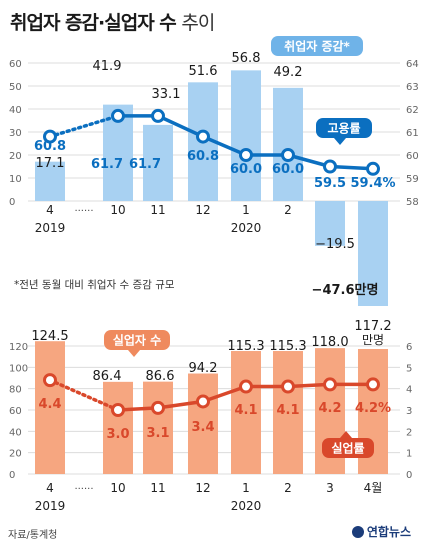 The width and height of the screenshot is (423, 549). What do you see at coordinates (15, 411) in the screenshot?
I see `left-tick-label: 60` at bounding box center [15, 411].